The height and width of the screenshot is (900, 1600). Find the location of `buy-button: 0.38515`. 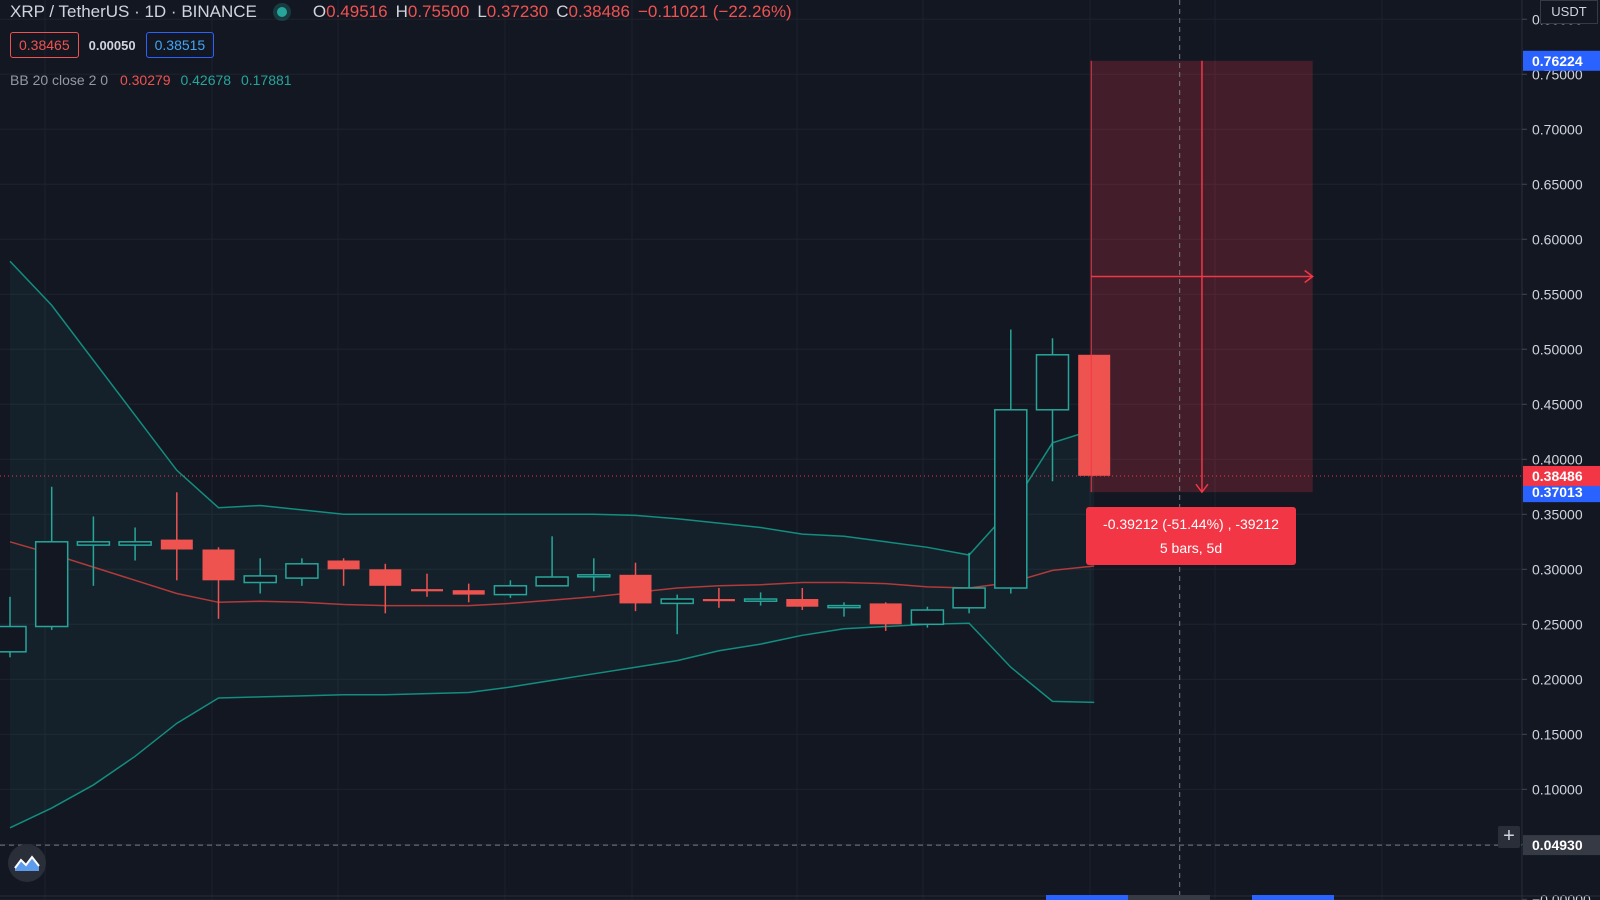

buy-button: 0.38515 is located at coordinates (180, 45).